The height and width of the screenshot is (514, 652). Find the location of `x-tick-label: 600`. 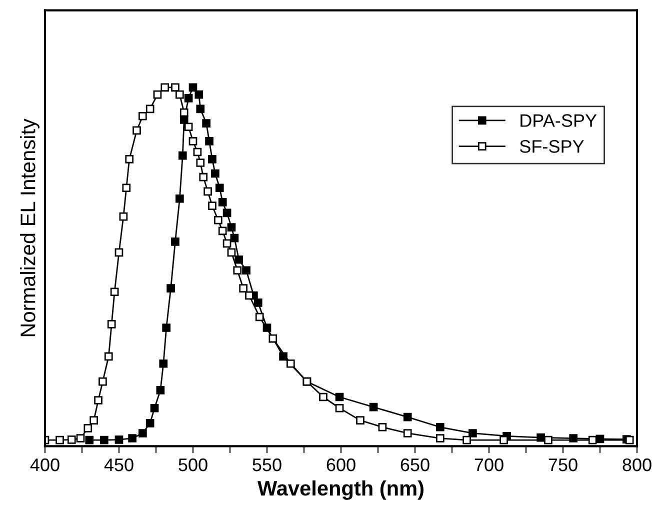

x-tick-label: 600 is located at coordinates (341, 465).